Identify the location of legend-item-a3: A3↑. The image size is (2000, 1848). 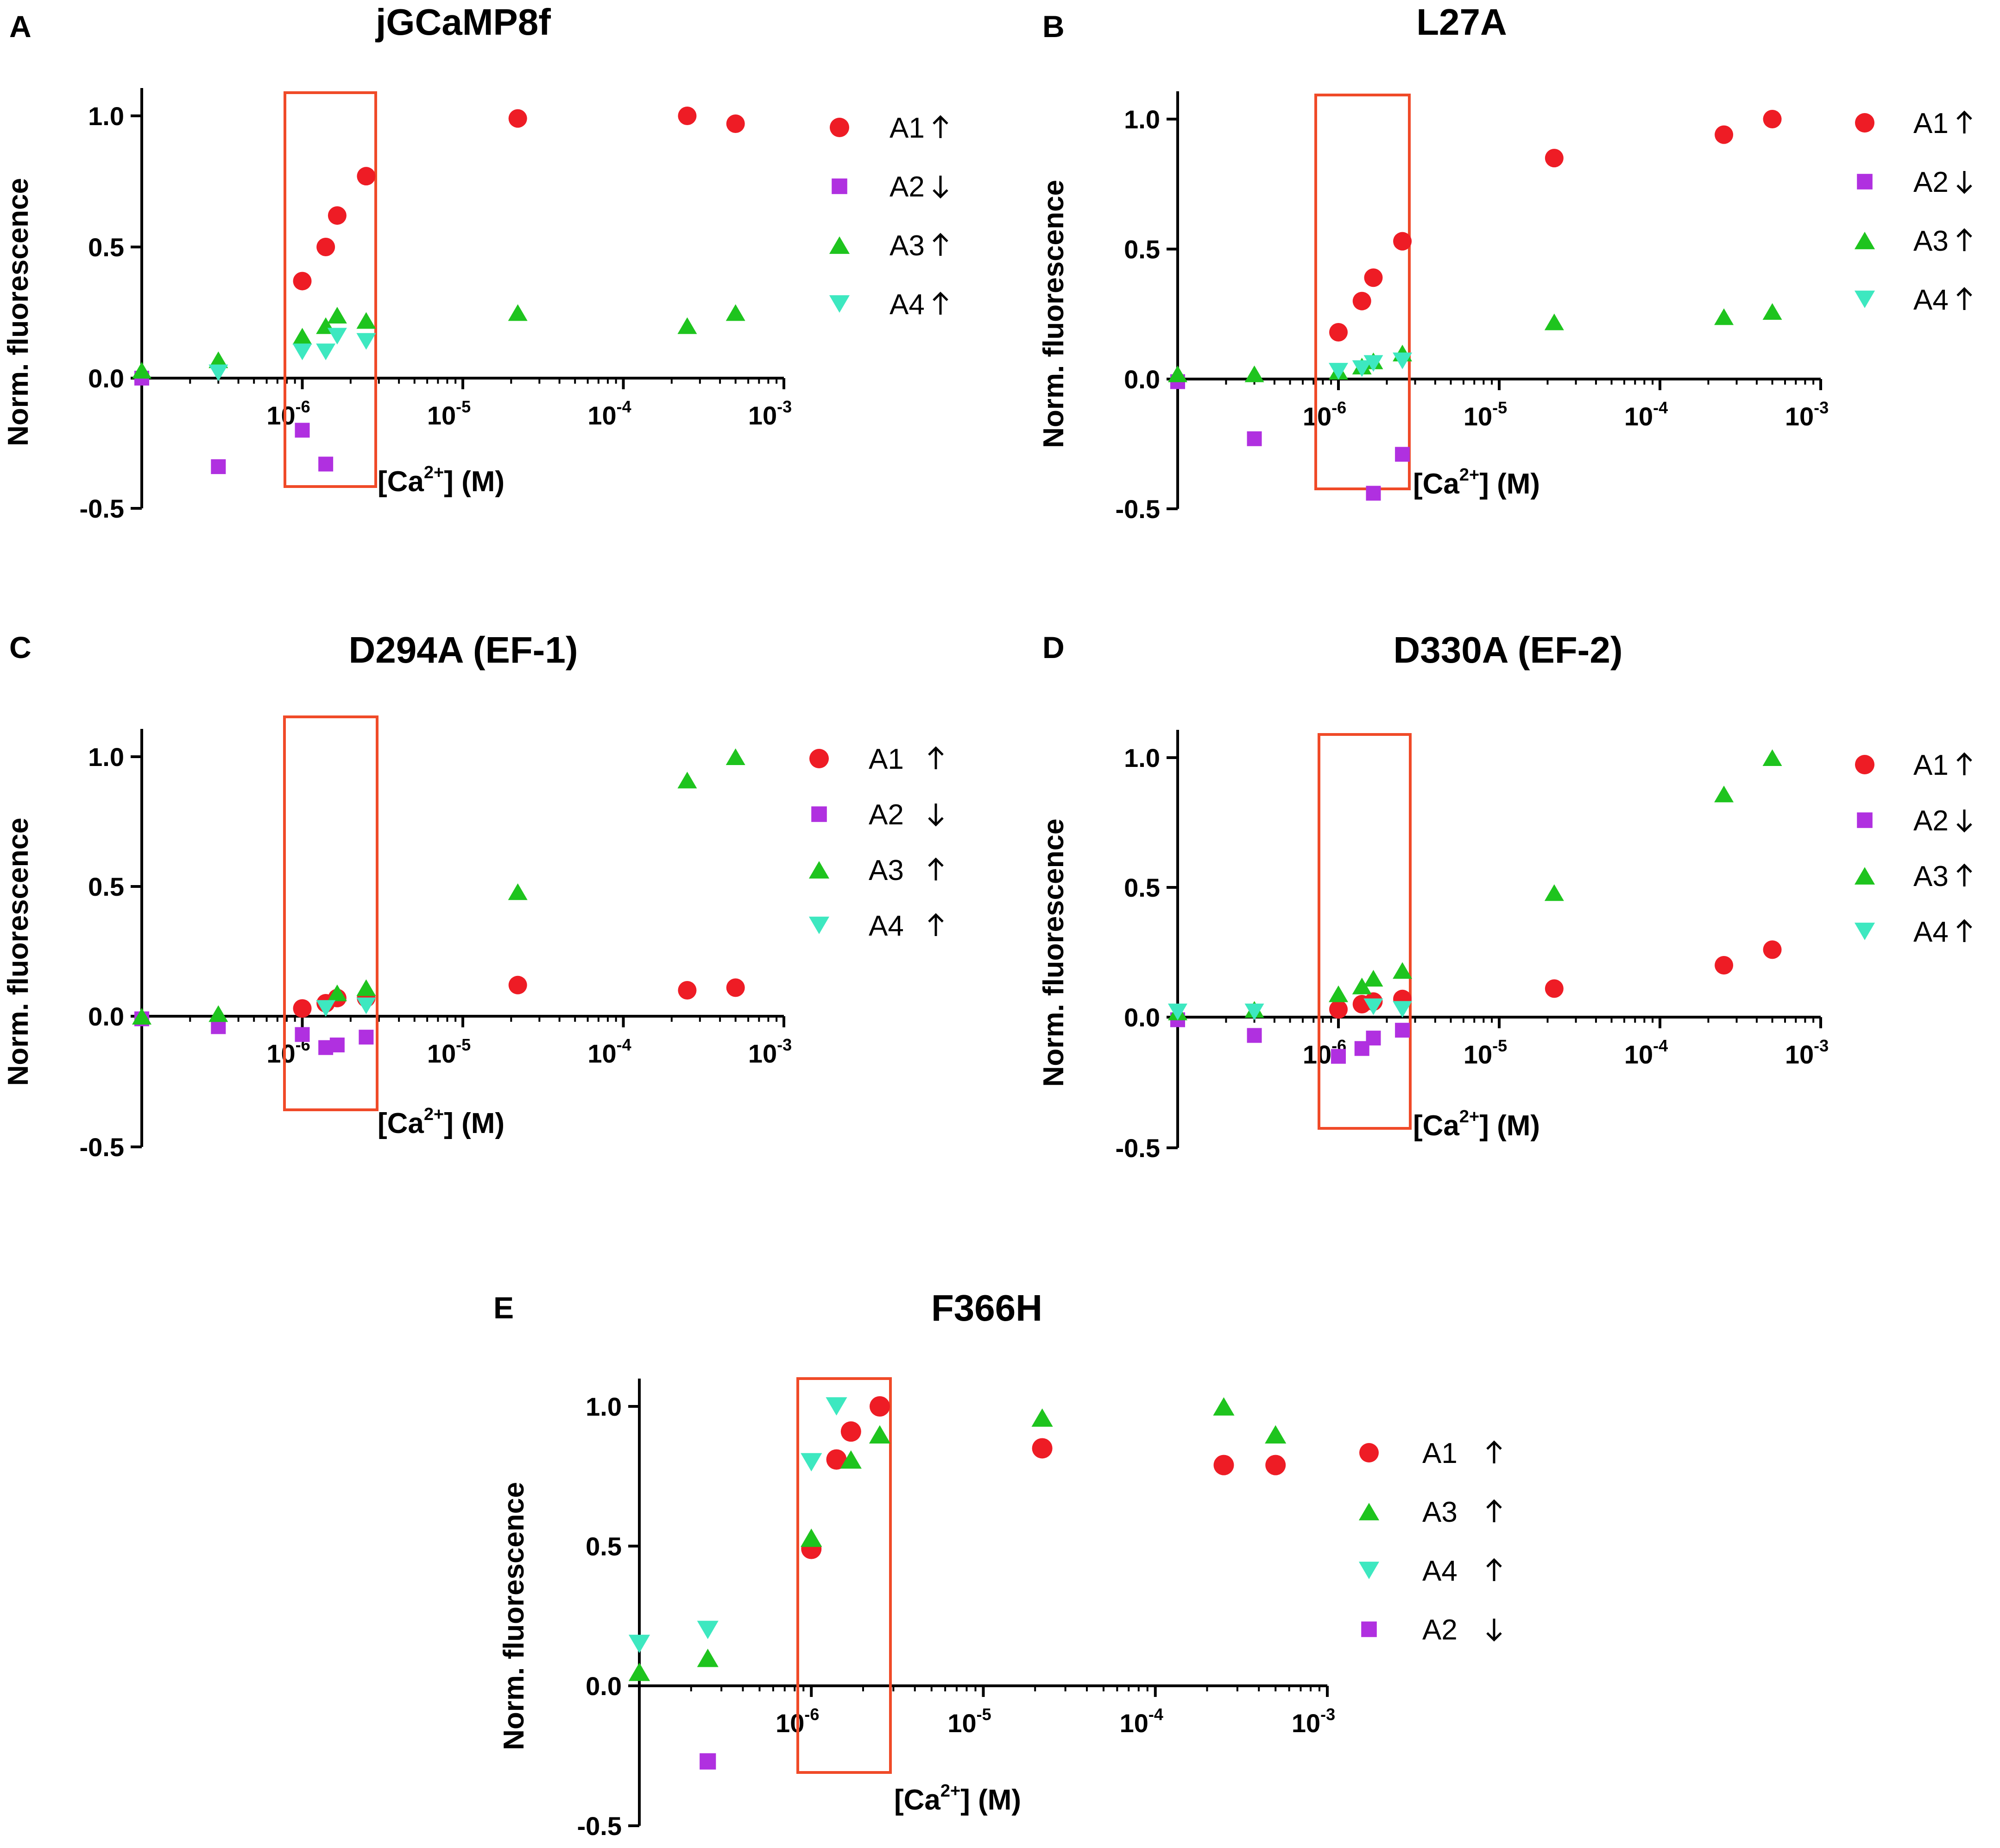
(1913, 876).